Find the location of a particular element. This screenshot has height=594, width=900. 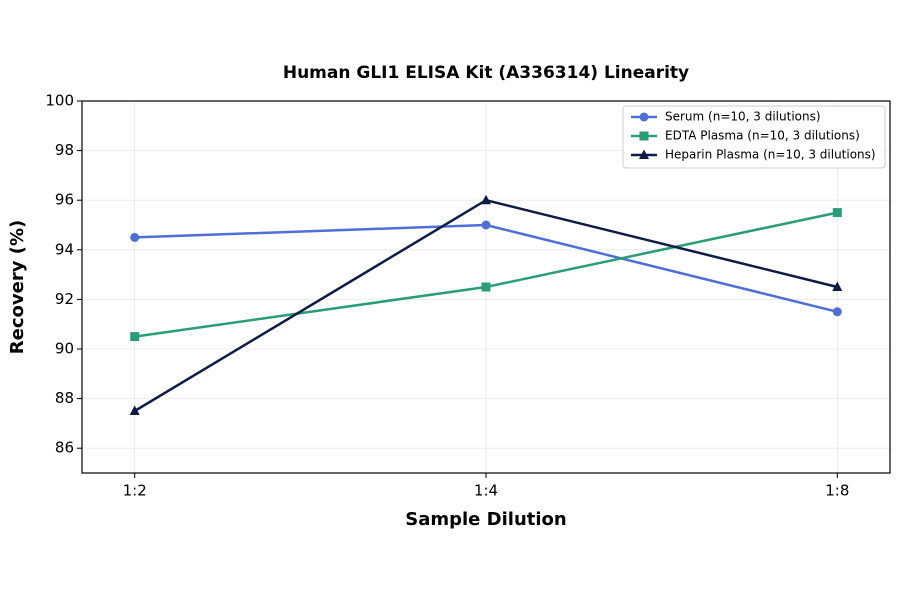

x-axis-label: Sample Dilution is located at coordinates (485, 519).